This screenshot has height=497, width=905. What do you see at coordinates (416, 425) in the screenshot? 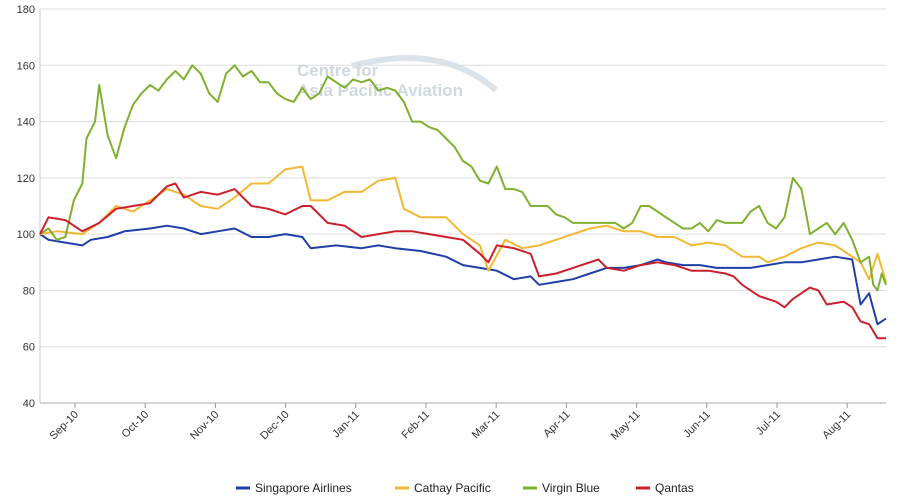
I see `x-tick-label: Feb-11` at bounding box center [416, 425].